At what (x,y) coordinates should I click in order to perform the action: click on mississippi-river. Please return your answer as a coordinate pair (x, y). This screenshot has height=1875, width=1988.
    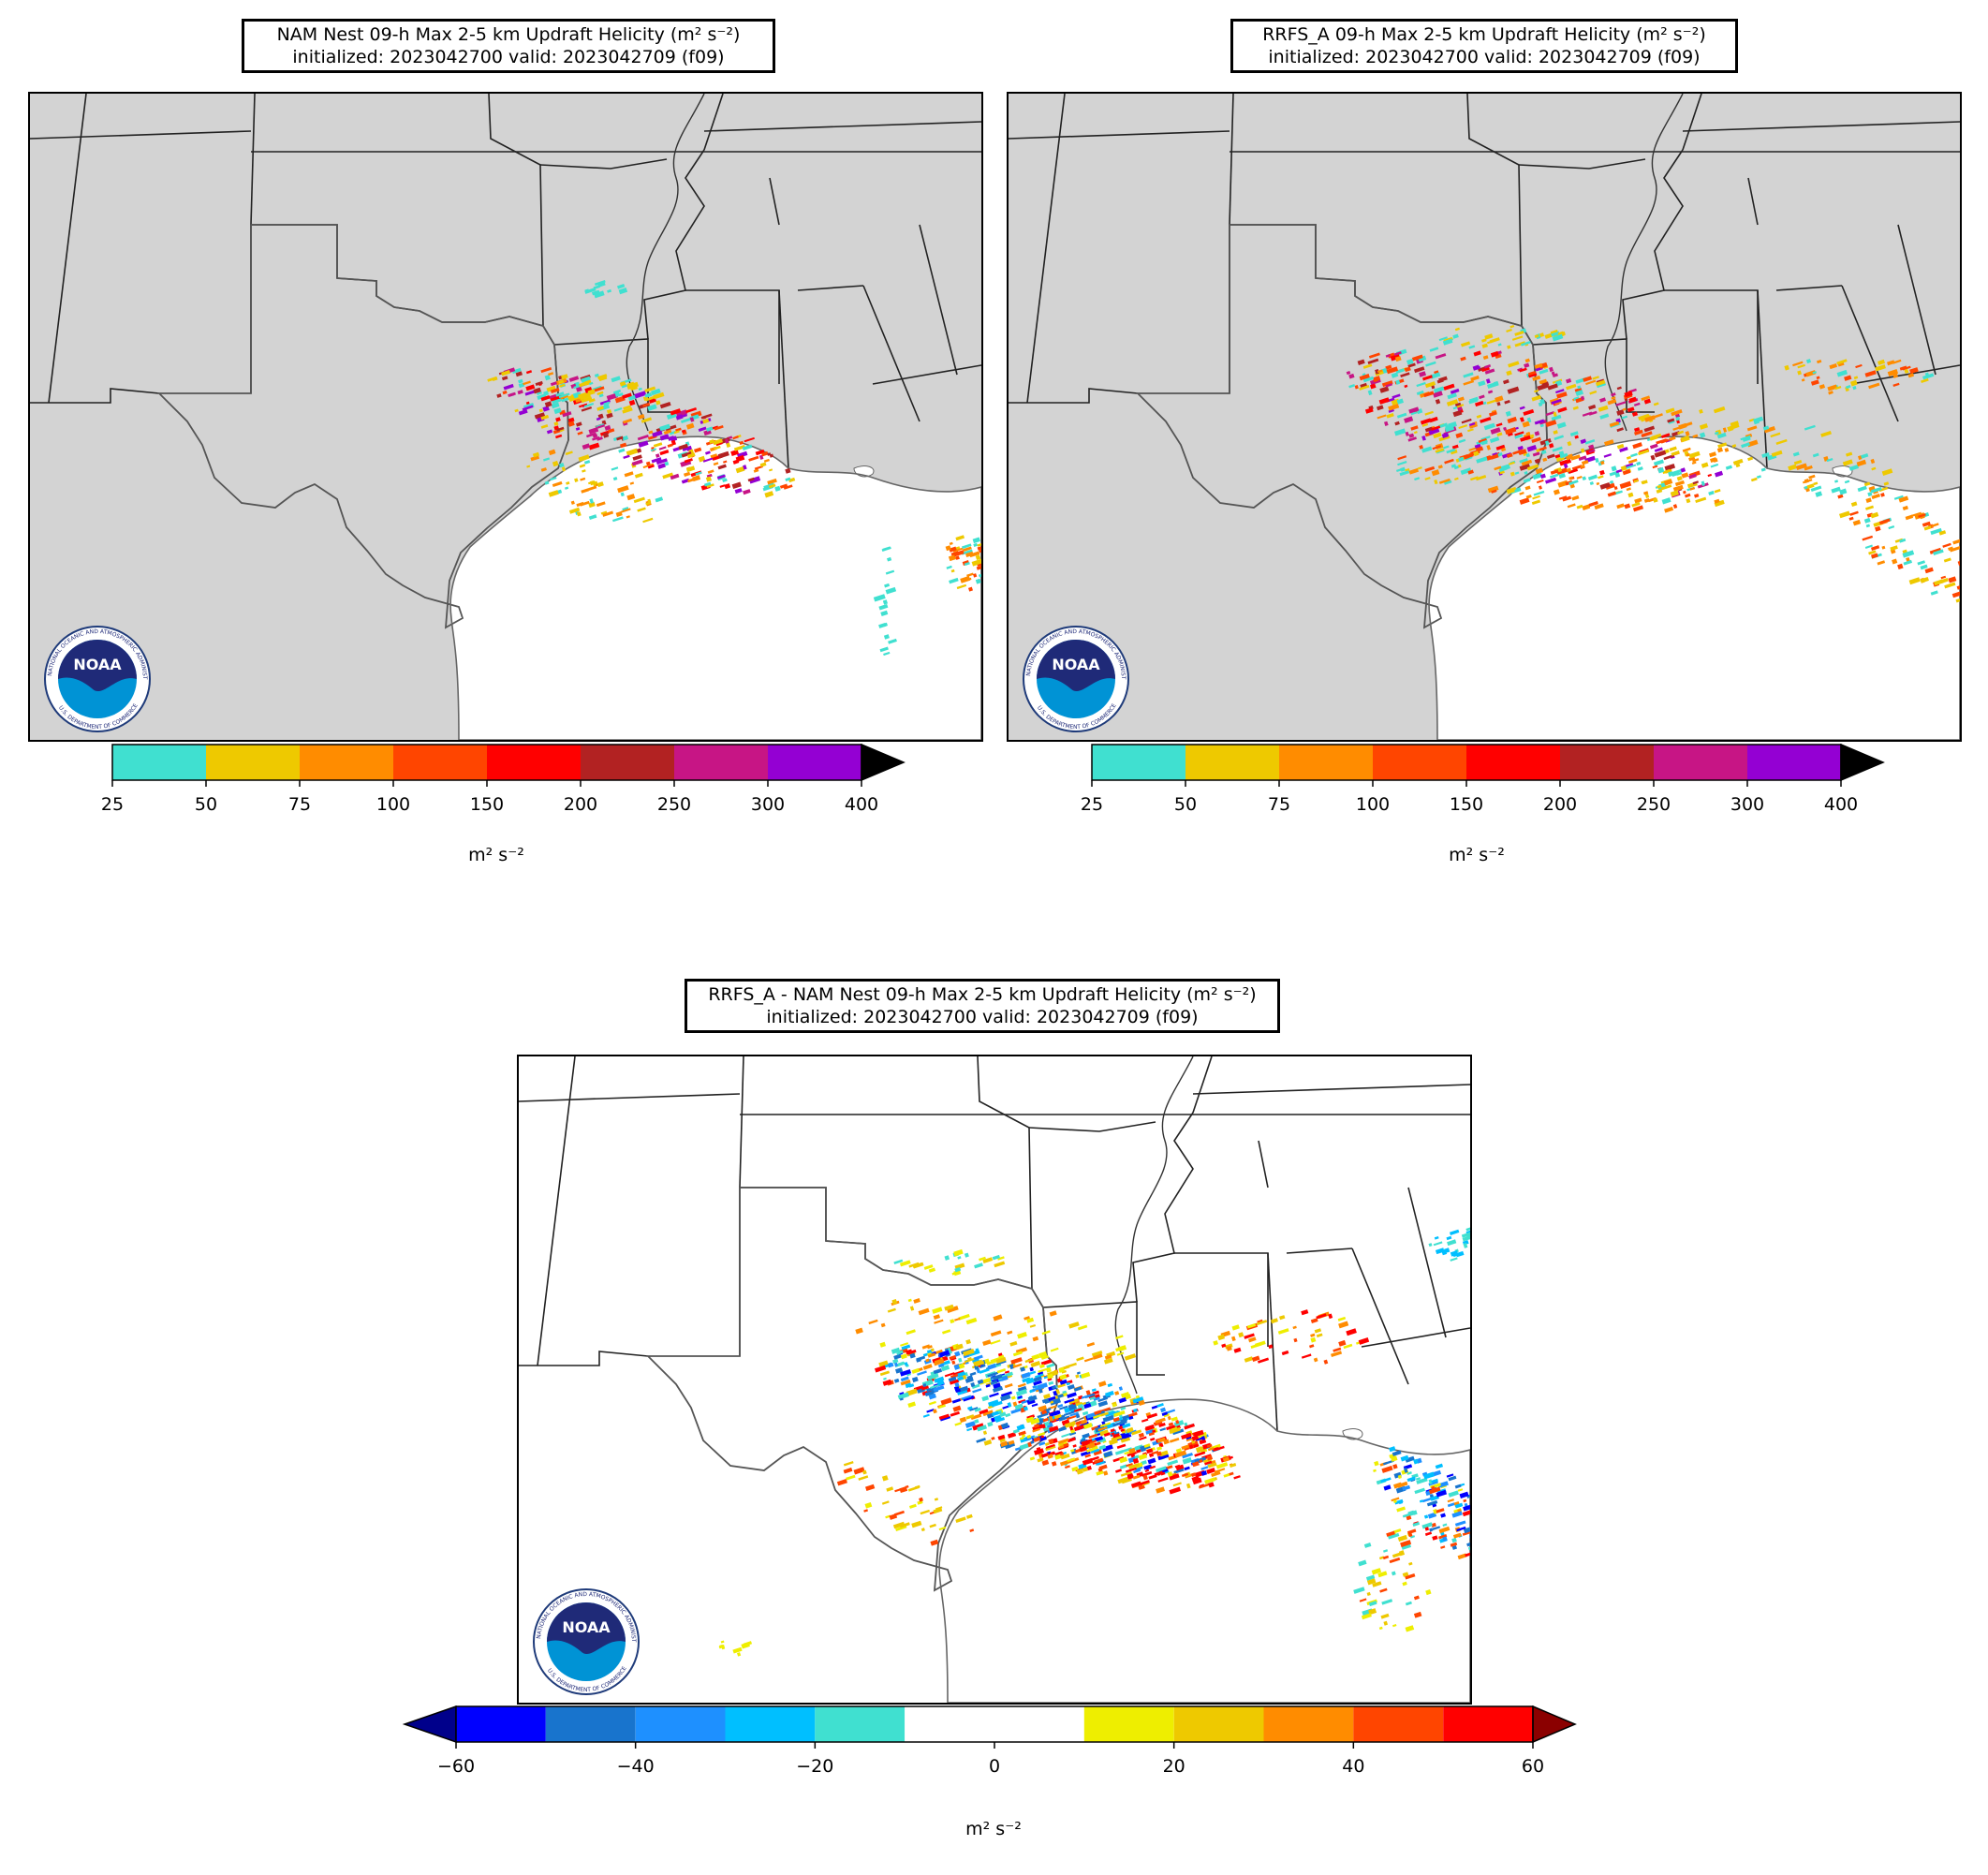
    Looking at the image, I should click on (665, 263).